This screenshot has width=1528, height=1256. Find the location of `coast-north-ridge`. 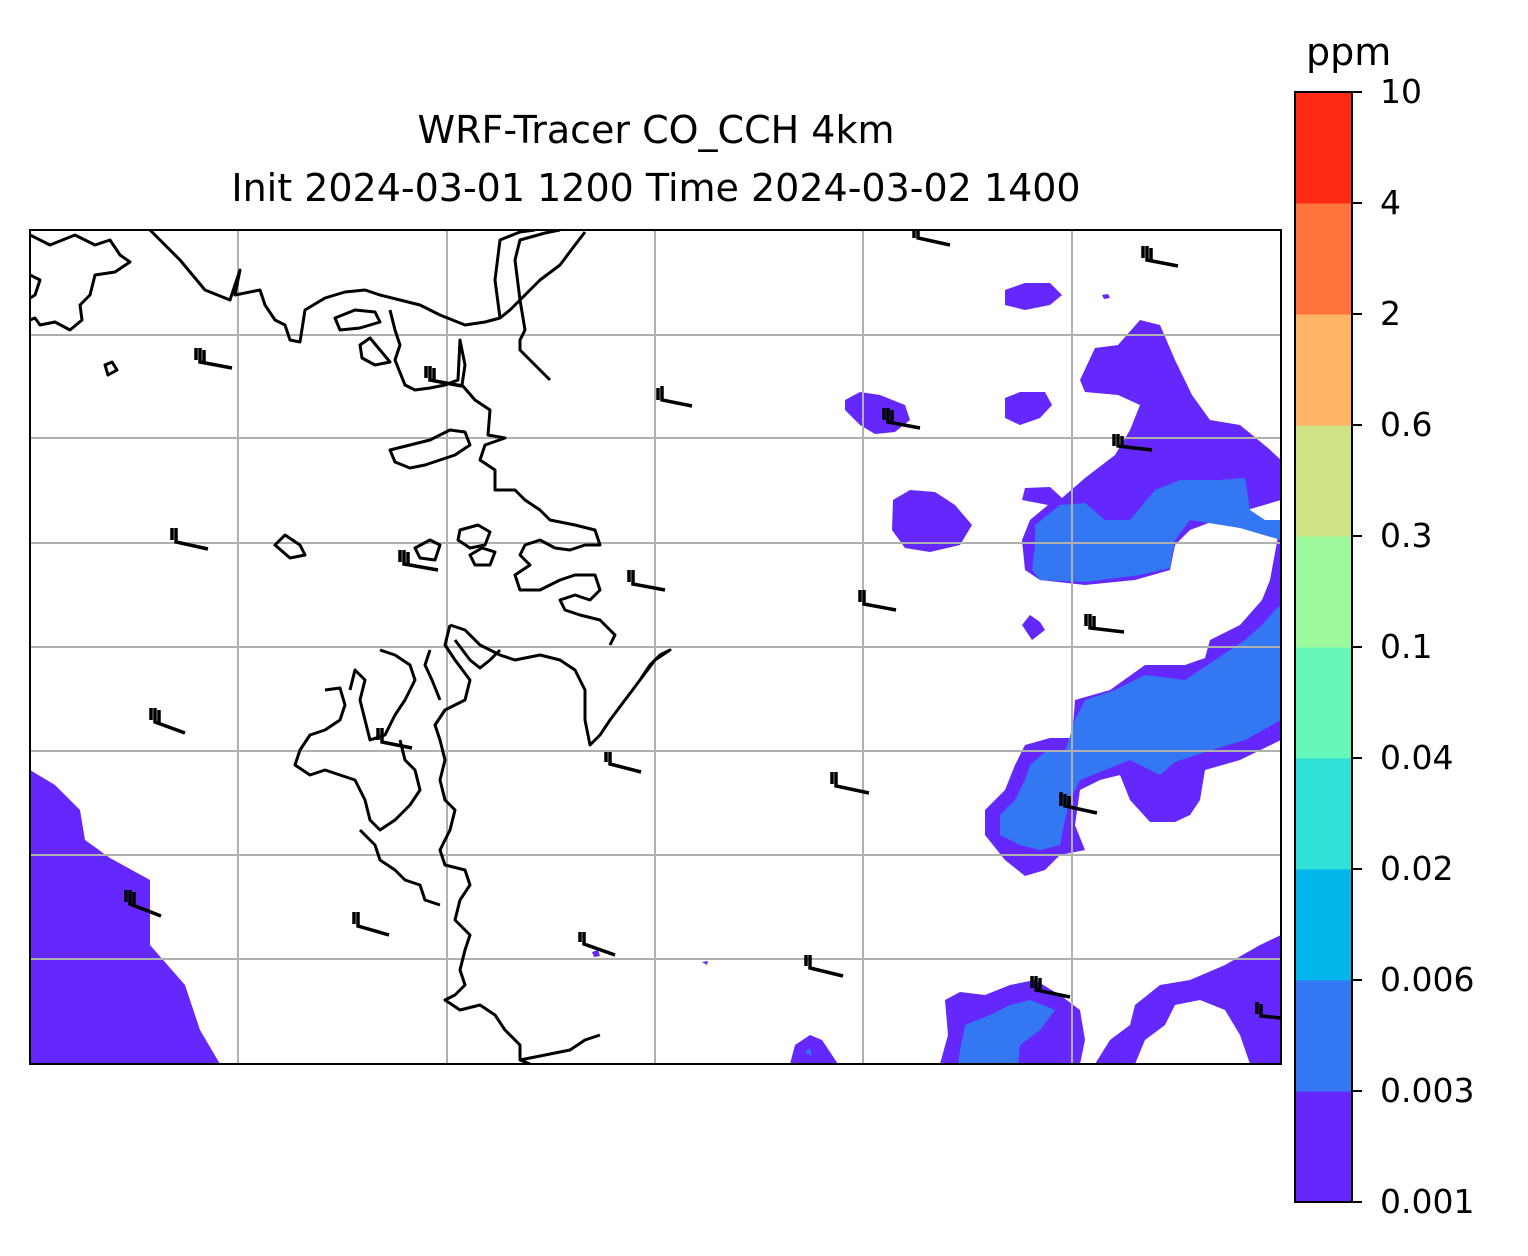

coast-north-ridge is located at coordinates (350, 306).